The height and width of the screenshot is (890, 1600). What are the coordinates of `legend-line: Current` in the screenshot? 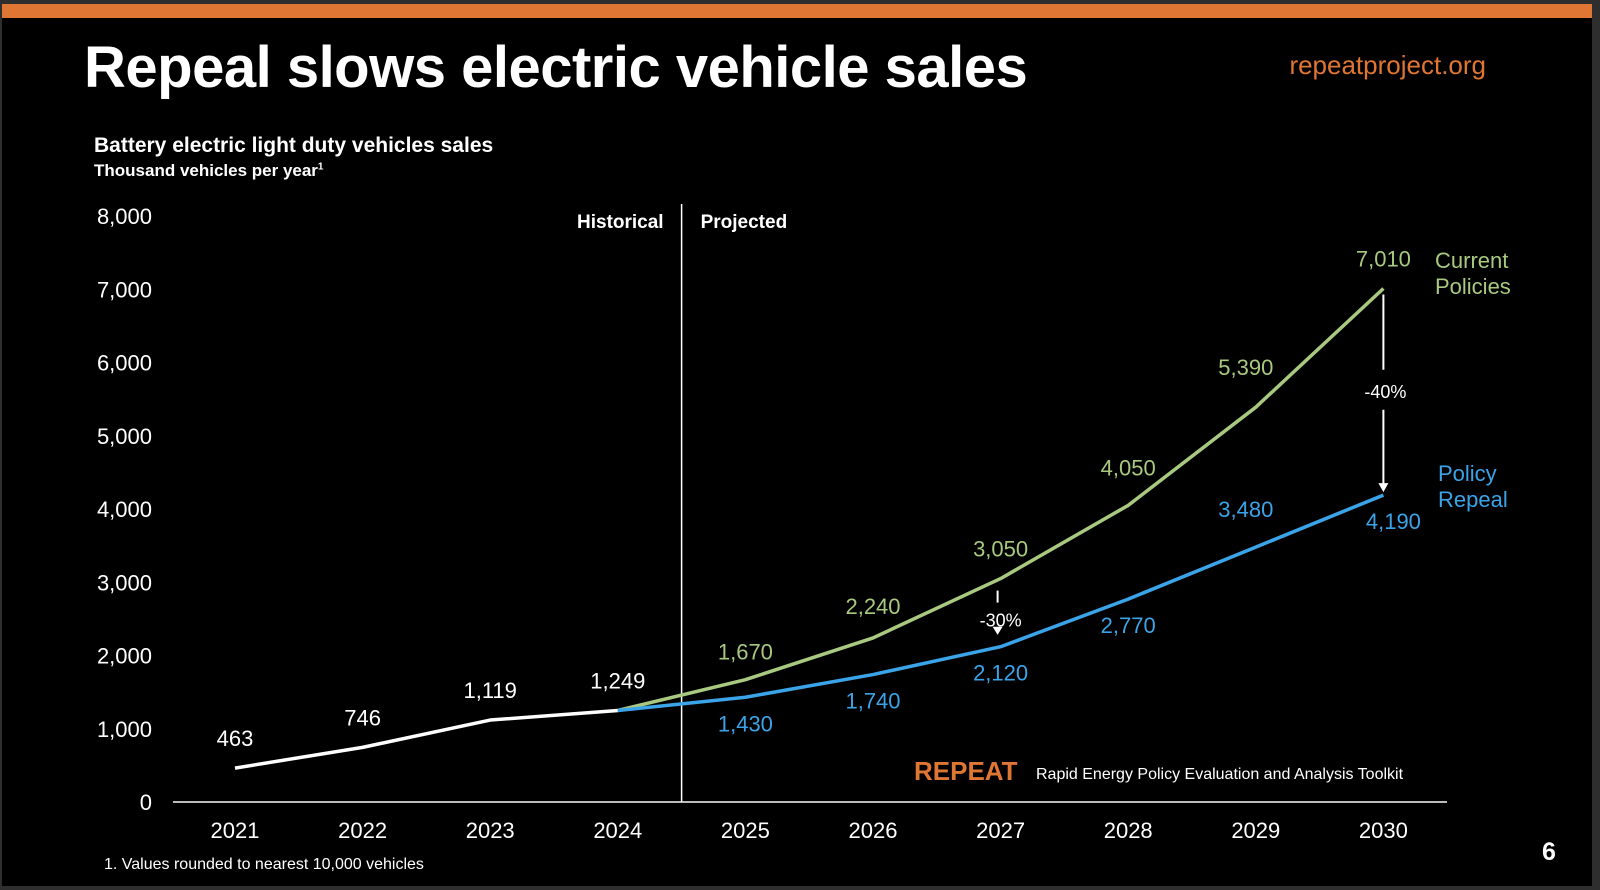 It's located at (1471, 260).